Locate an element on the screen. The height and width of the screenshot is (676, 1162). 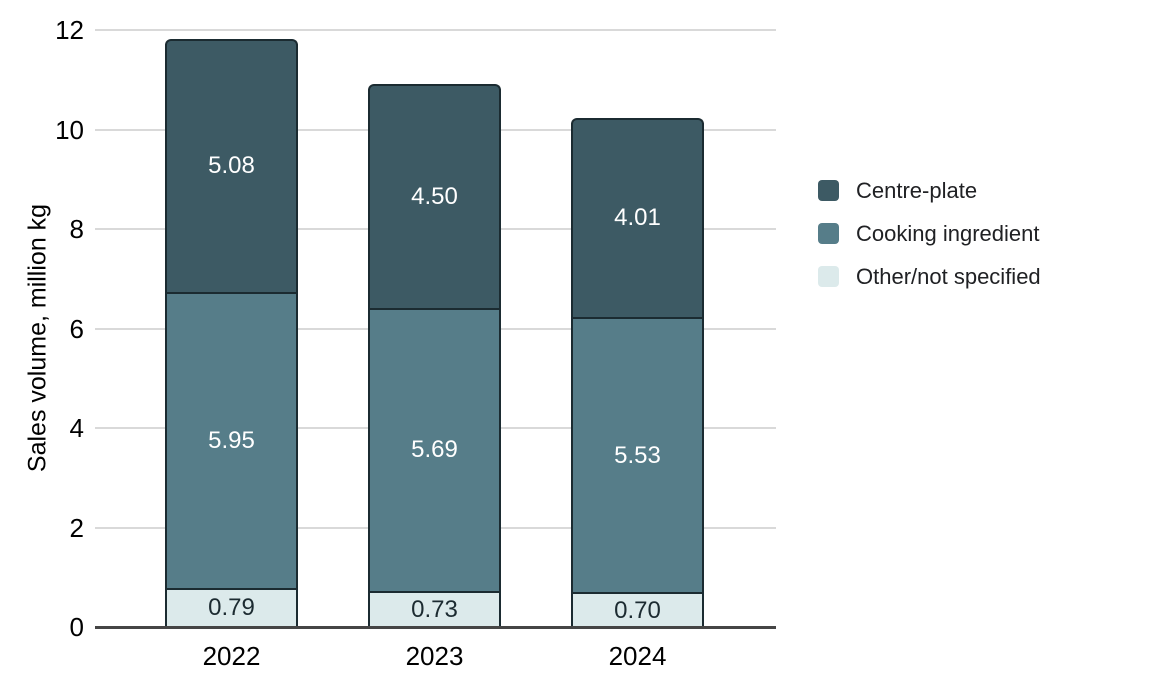
y-tick-label: 10 is located at coordinates (69, 129).